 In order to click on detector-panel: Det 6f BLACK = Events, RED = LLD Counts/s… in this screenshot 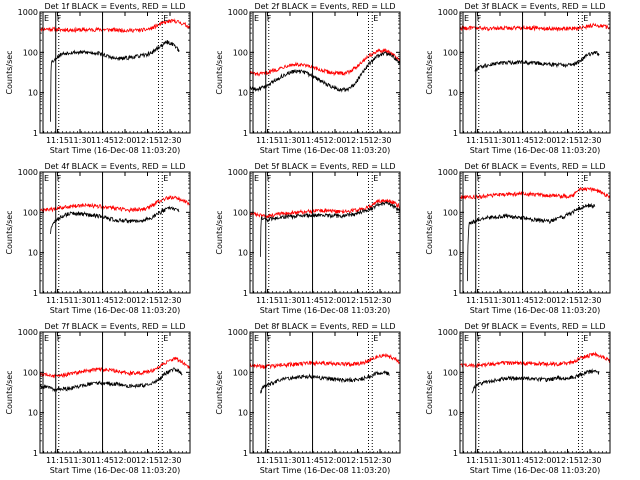, I will do `click(518, 238)`.